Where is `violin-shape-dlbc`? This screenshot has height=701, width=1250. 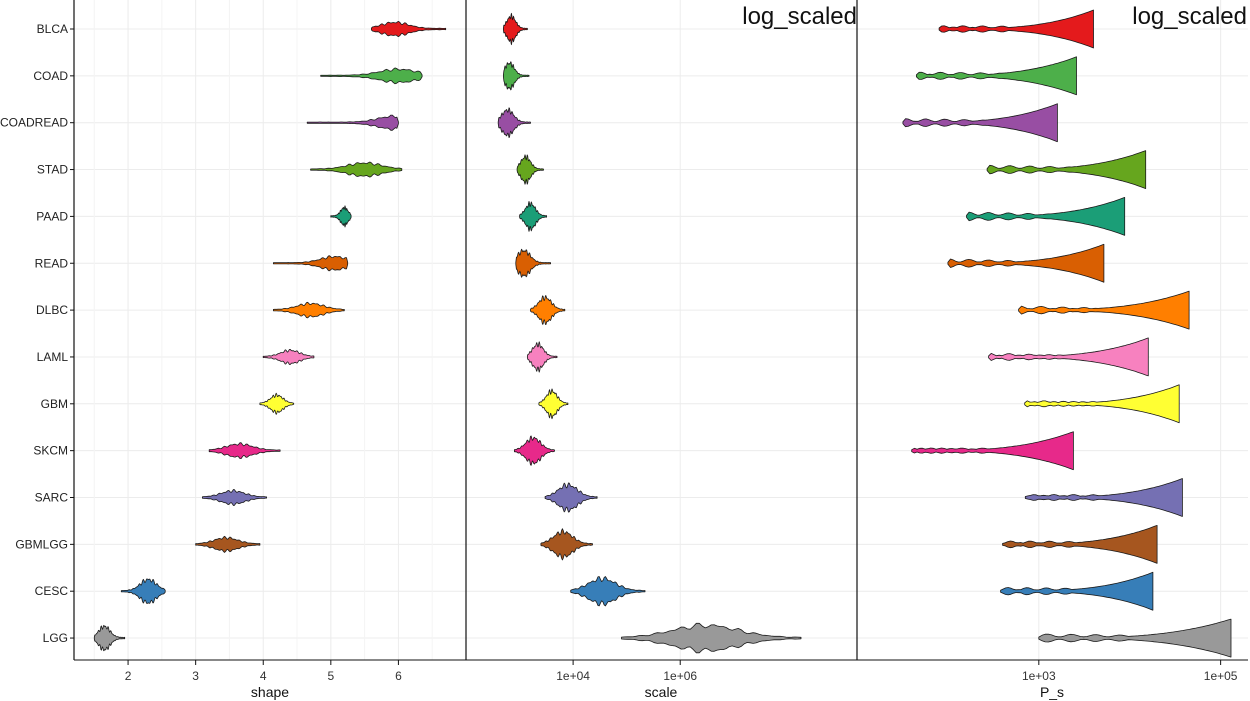
violin-shape-dlbc is located at coordinates (309, 310).